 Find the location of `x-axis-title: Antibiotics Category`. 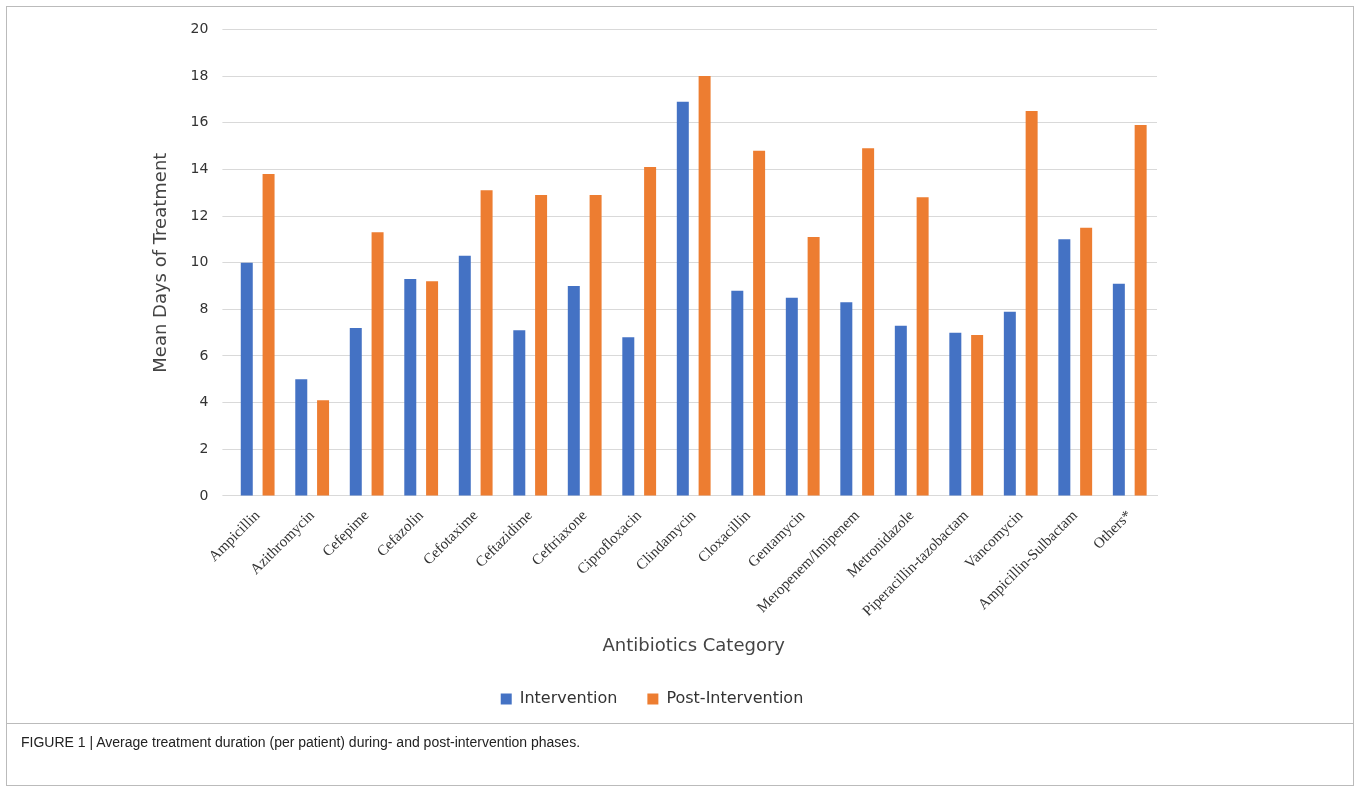

x-axis-title: Antibiotics Category is located at coordinates (694, 644).